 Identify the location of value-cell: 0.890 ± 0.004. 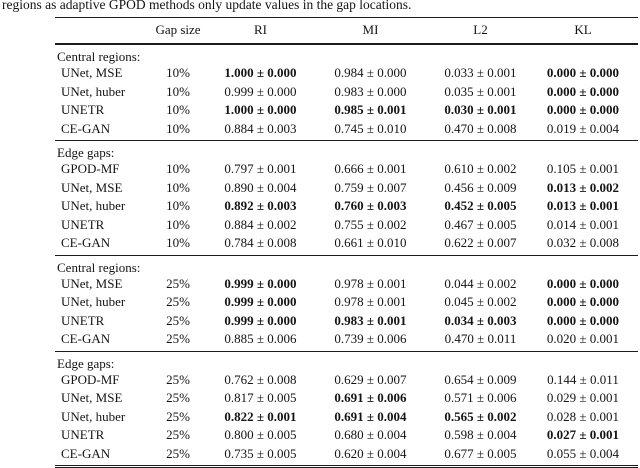
(260, 187).